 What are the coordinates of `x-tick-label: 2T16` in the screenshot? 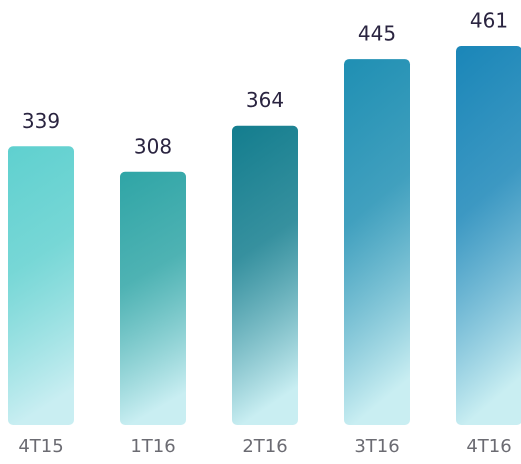 It's located at (264, 446).